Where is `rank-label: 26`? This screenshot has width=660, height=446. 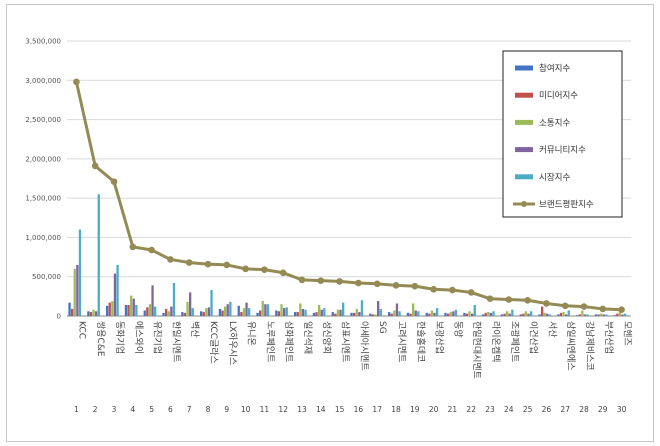
rank-label: 26 is located at coordinates (547, 409).